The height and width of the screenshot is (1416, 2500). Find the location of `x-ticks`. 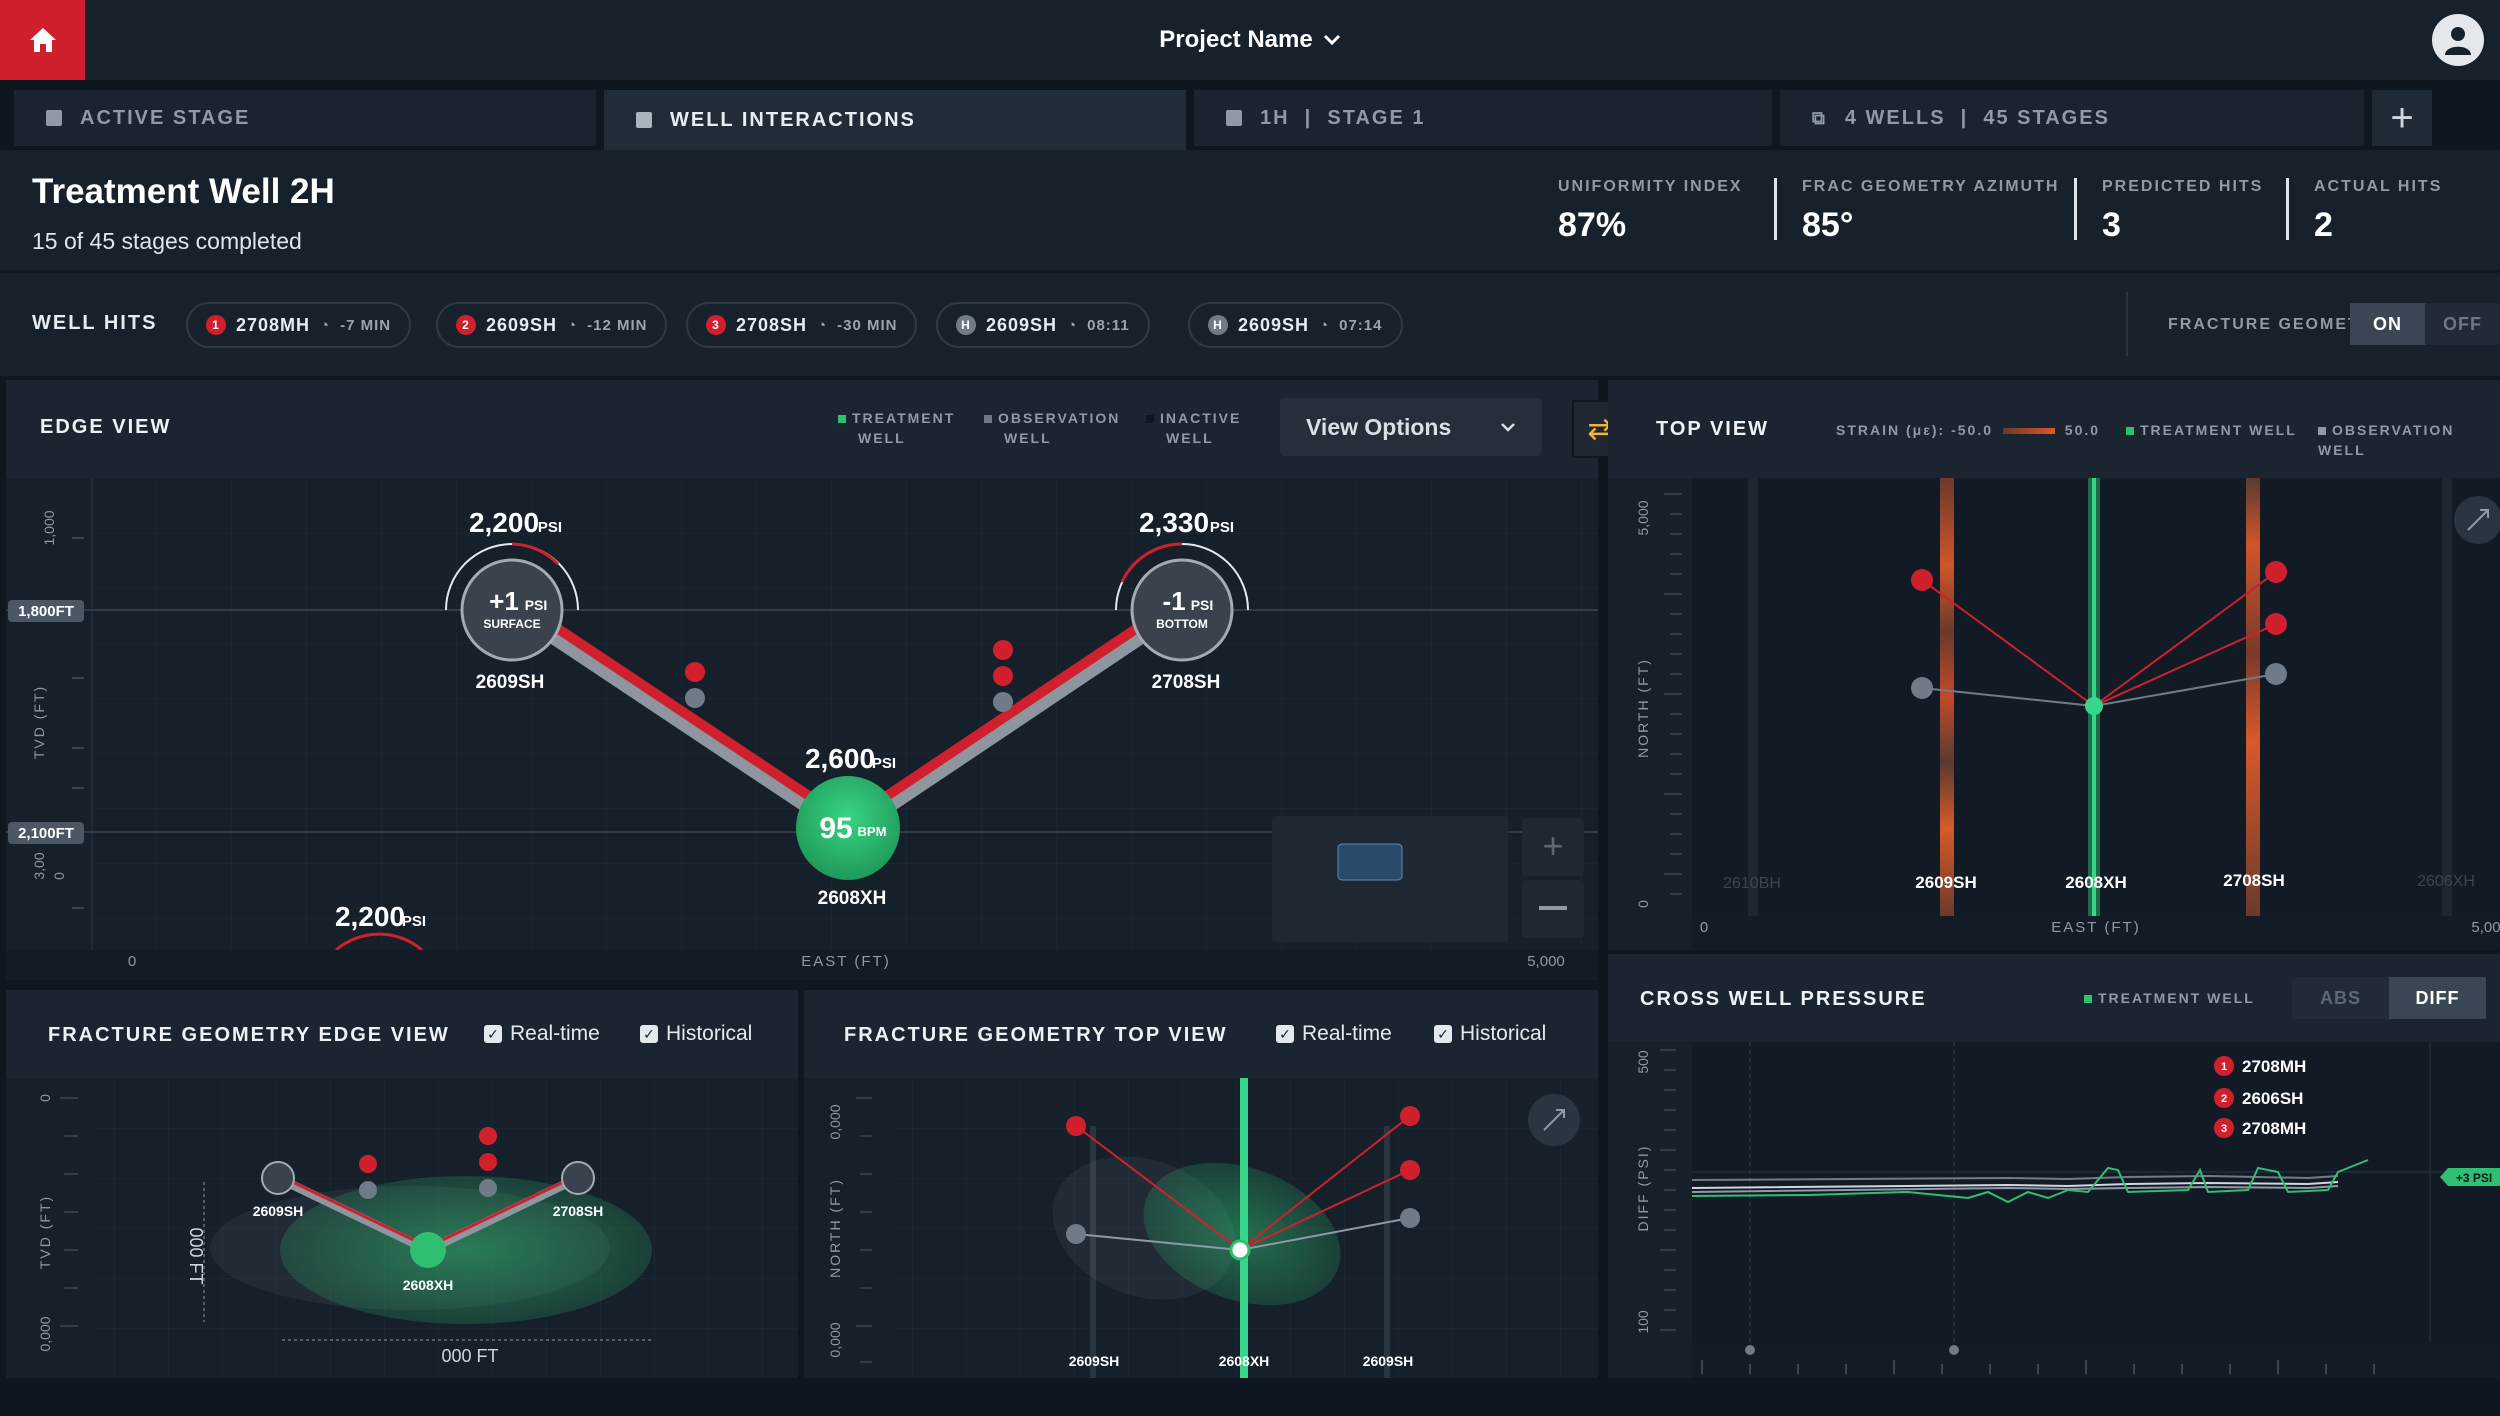

x-ticks is located at coordinates (2038, 1367).